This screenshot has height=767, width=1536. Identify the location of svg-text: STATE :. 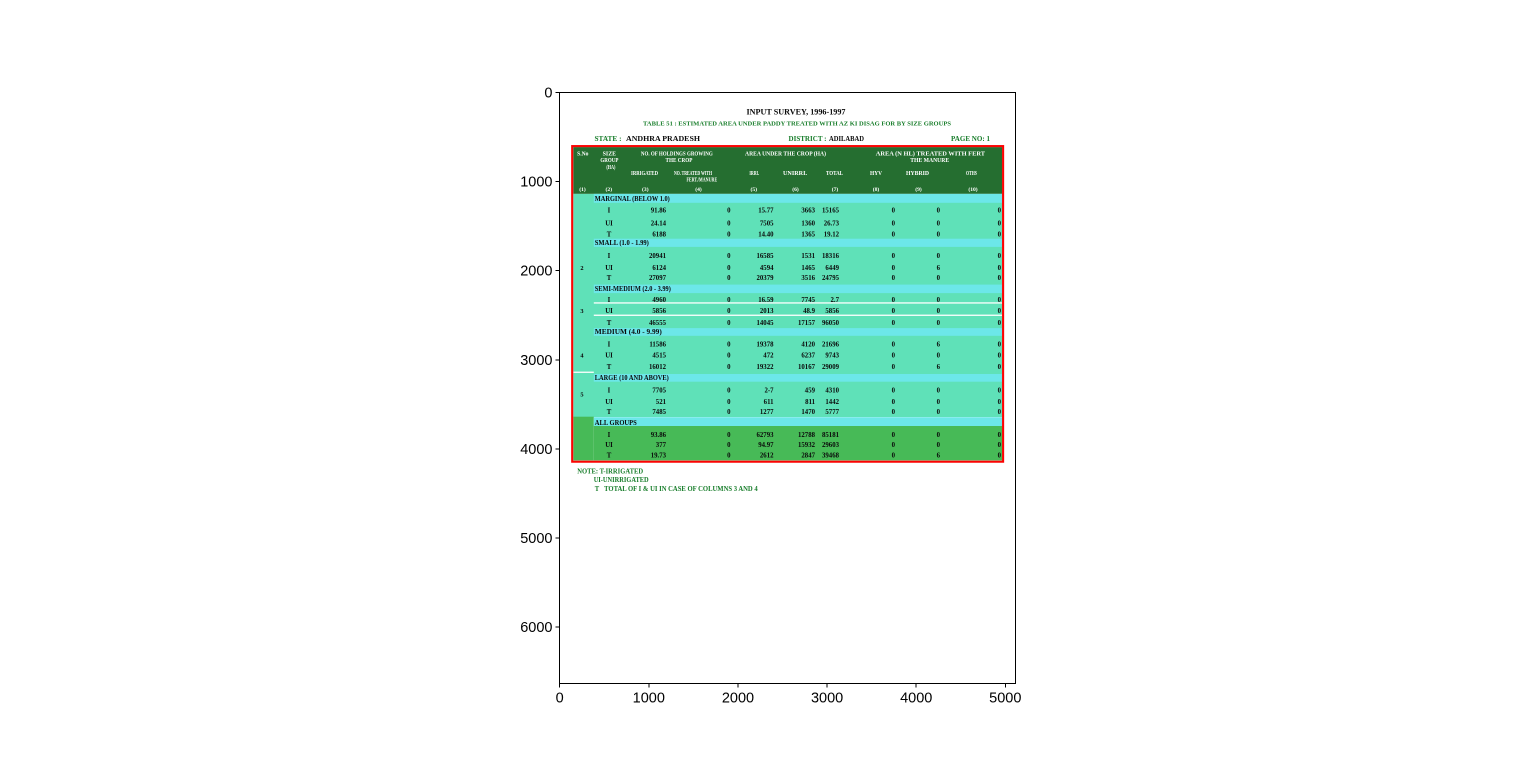
(608, 139).